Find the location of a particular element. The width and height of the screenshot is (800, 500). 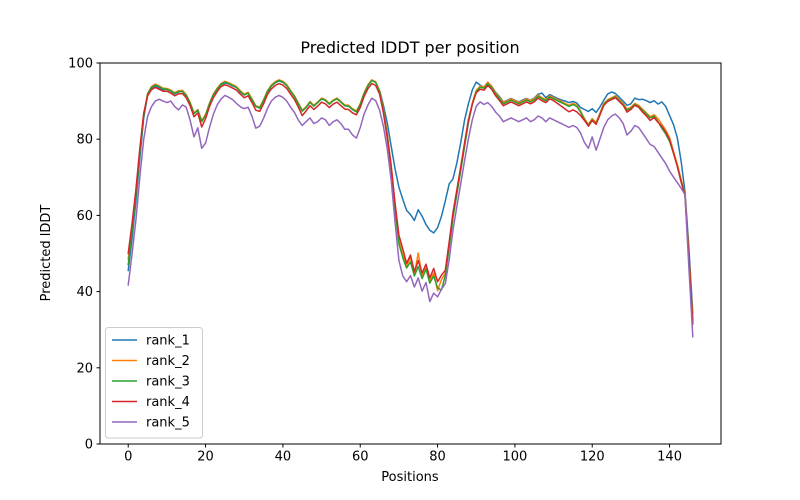

x-tick-label: 120 is located at coordinates (592, 457).